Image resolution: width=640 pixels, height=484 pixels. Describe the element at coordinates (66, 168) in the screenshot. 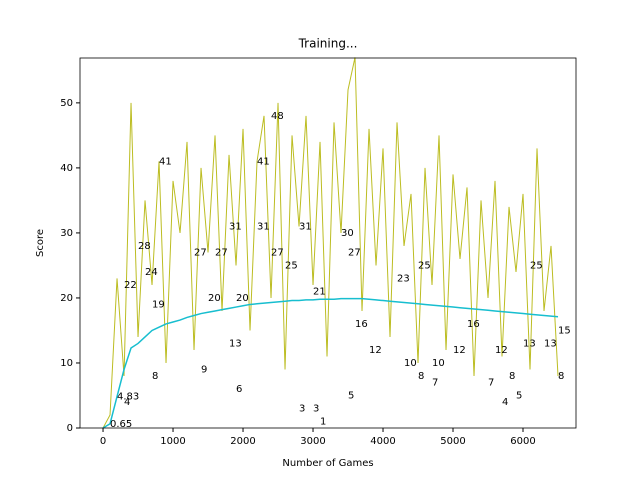

I see `y-tick-label: 40` at that location.